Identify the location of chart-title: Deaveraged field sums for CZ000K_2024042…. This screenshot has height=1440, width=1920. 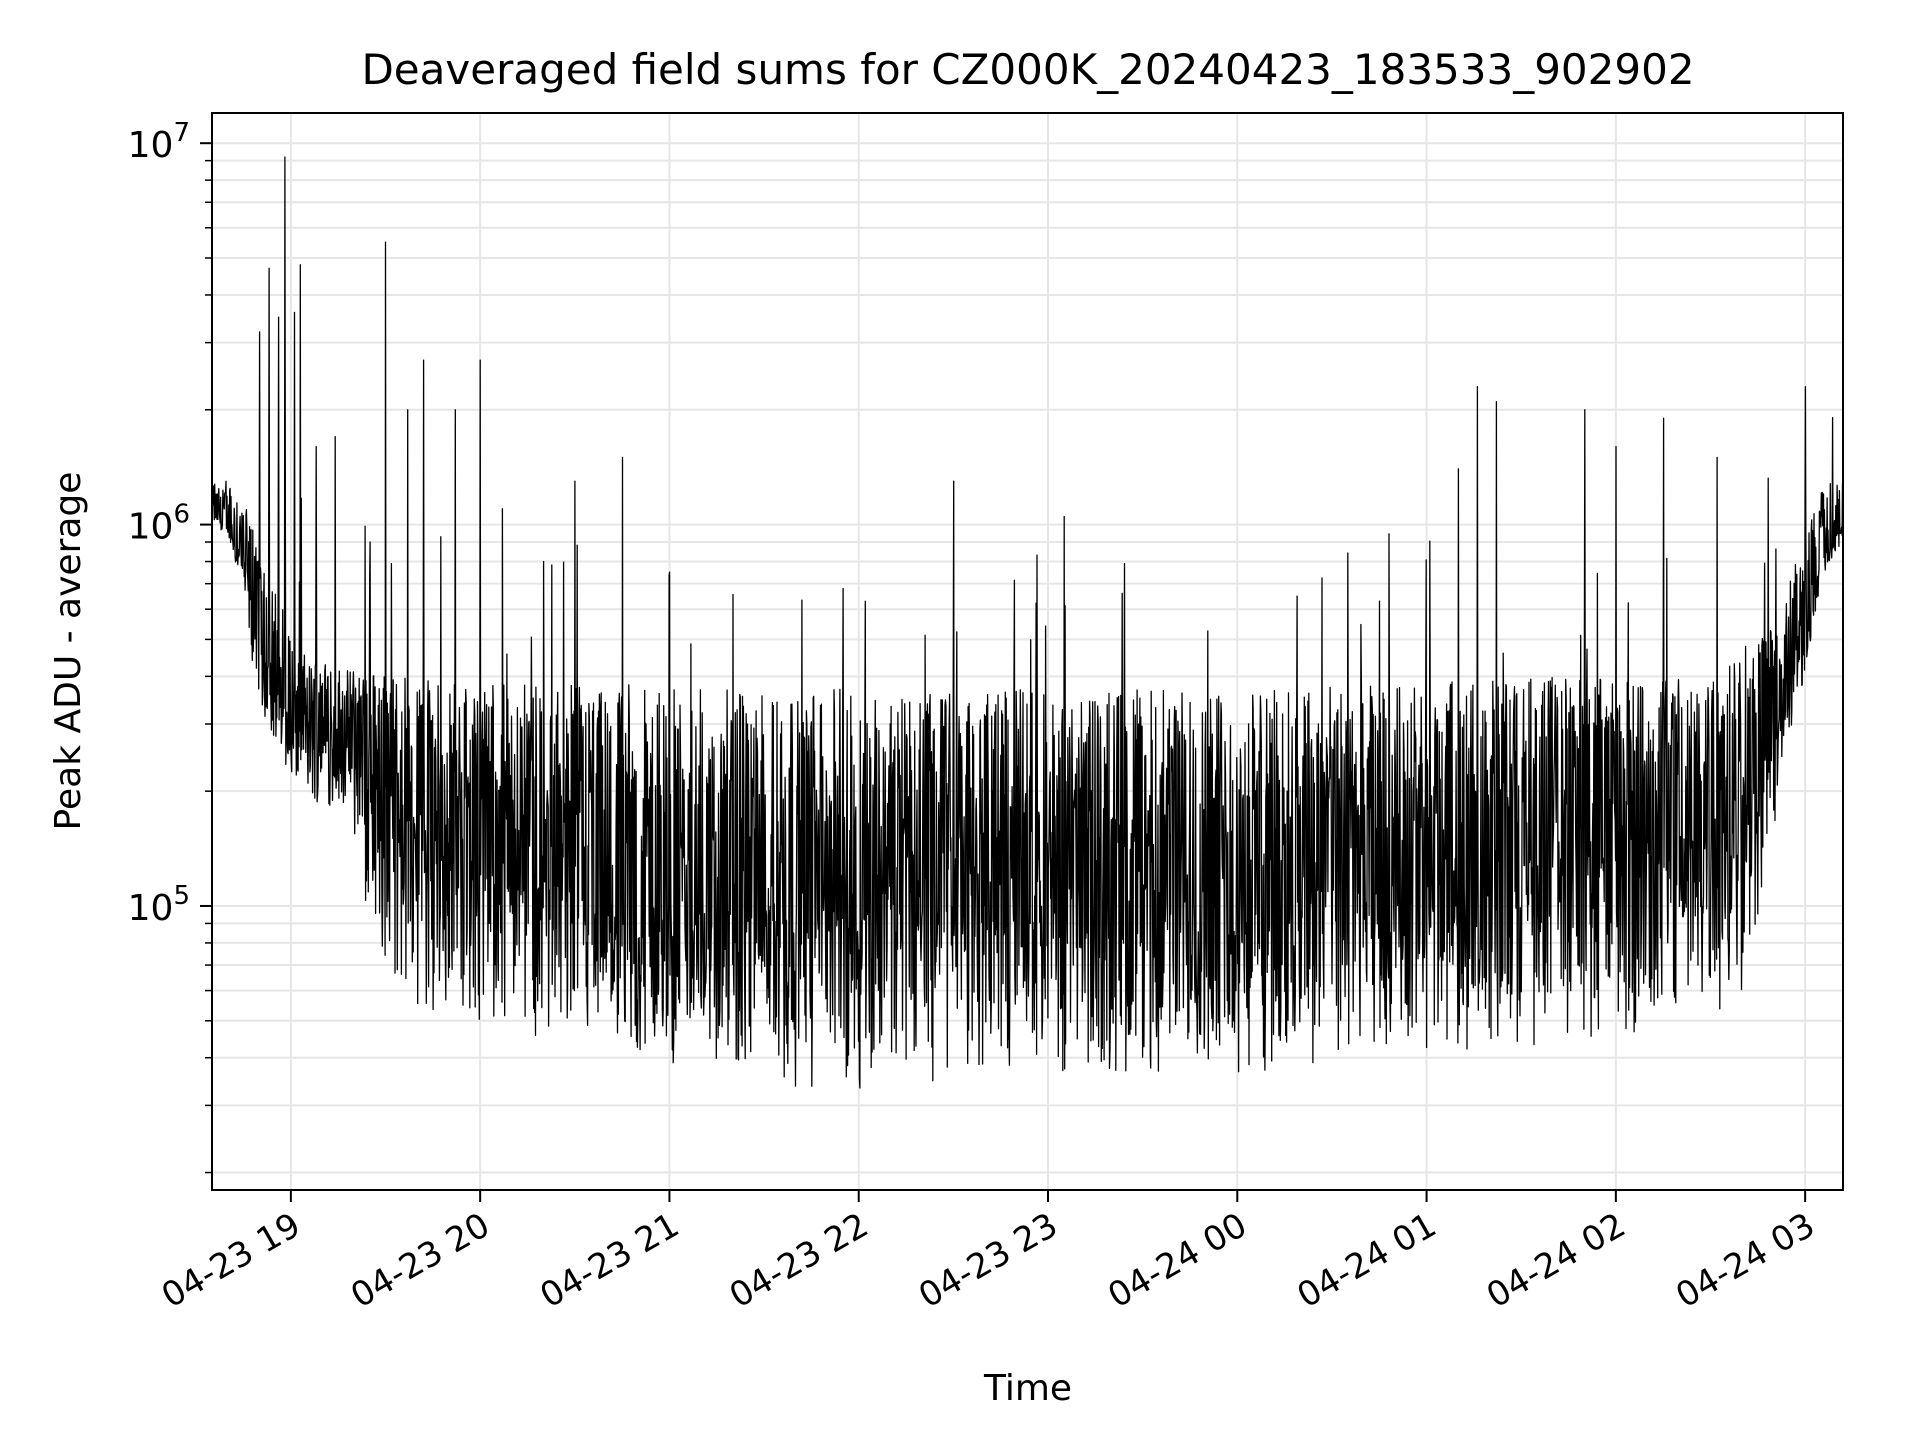
(1027, 69).